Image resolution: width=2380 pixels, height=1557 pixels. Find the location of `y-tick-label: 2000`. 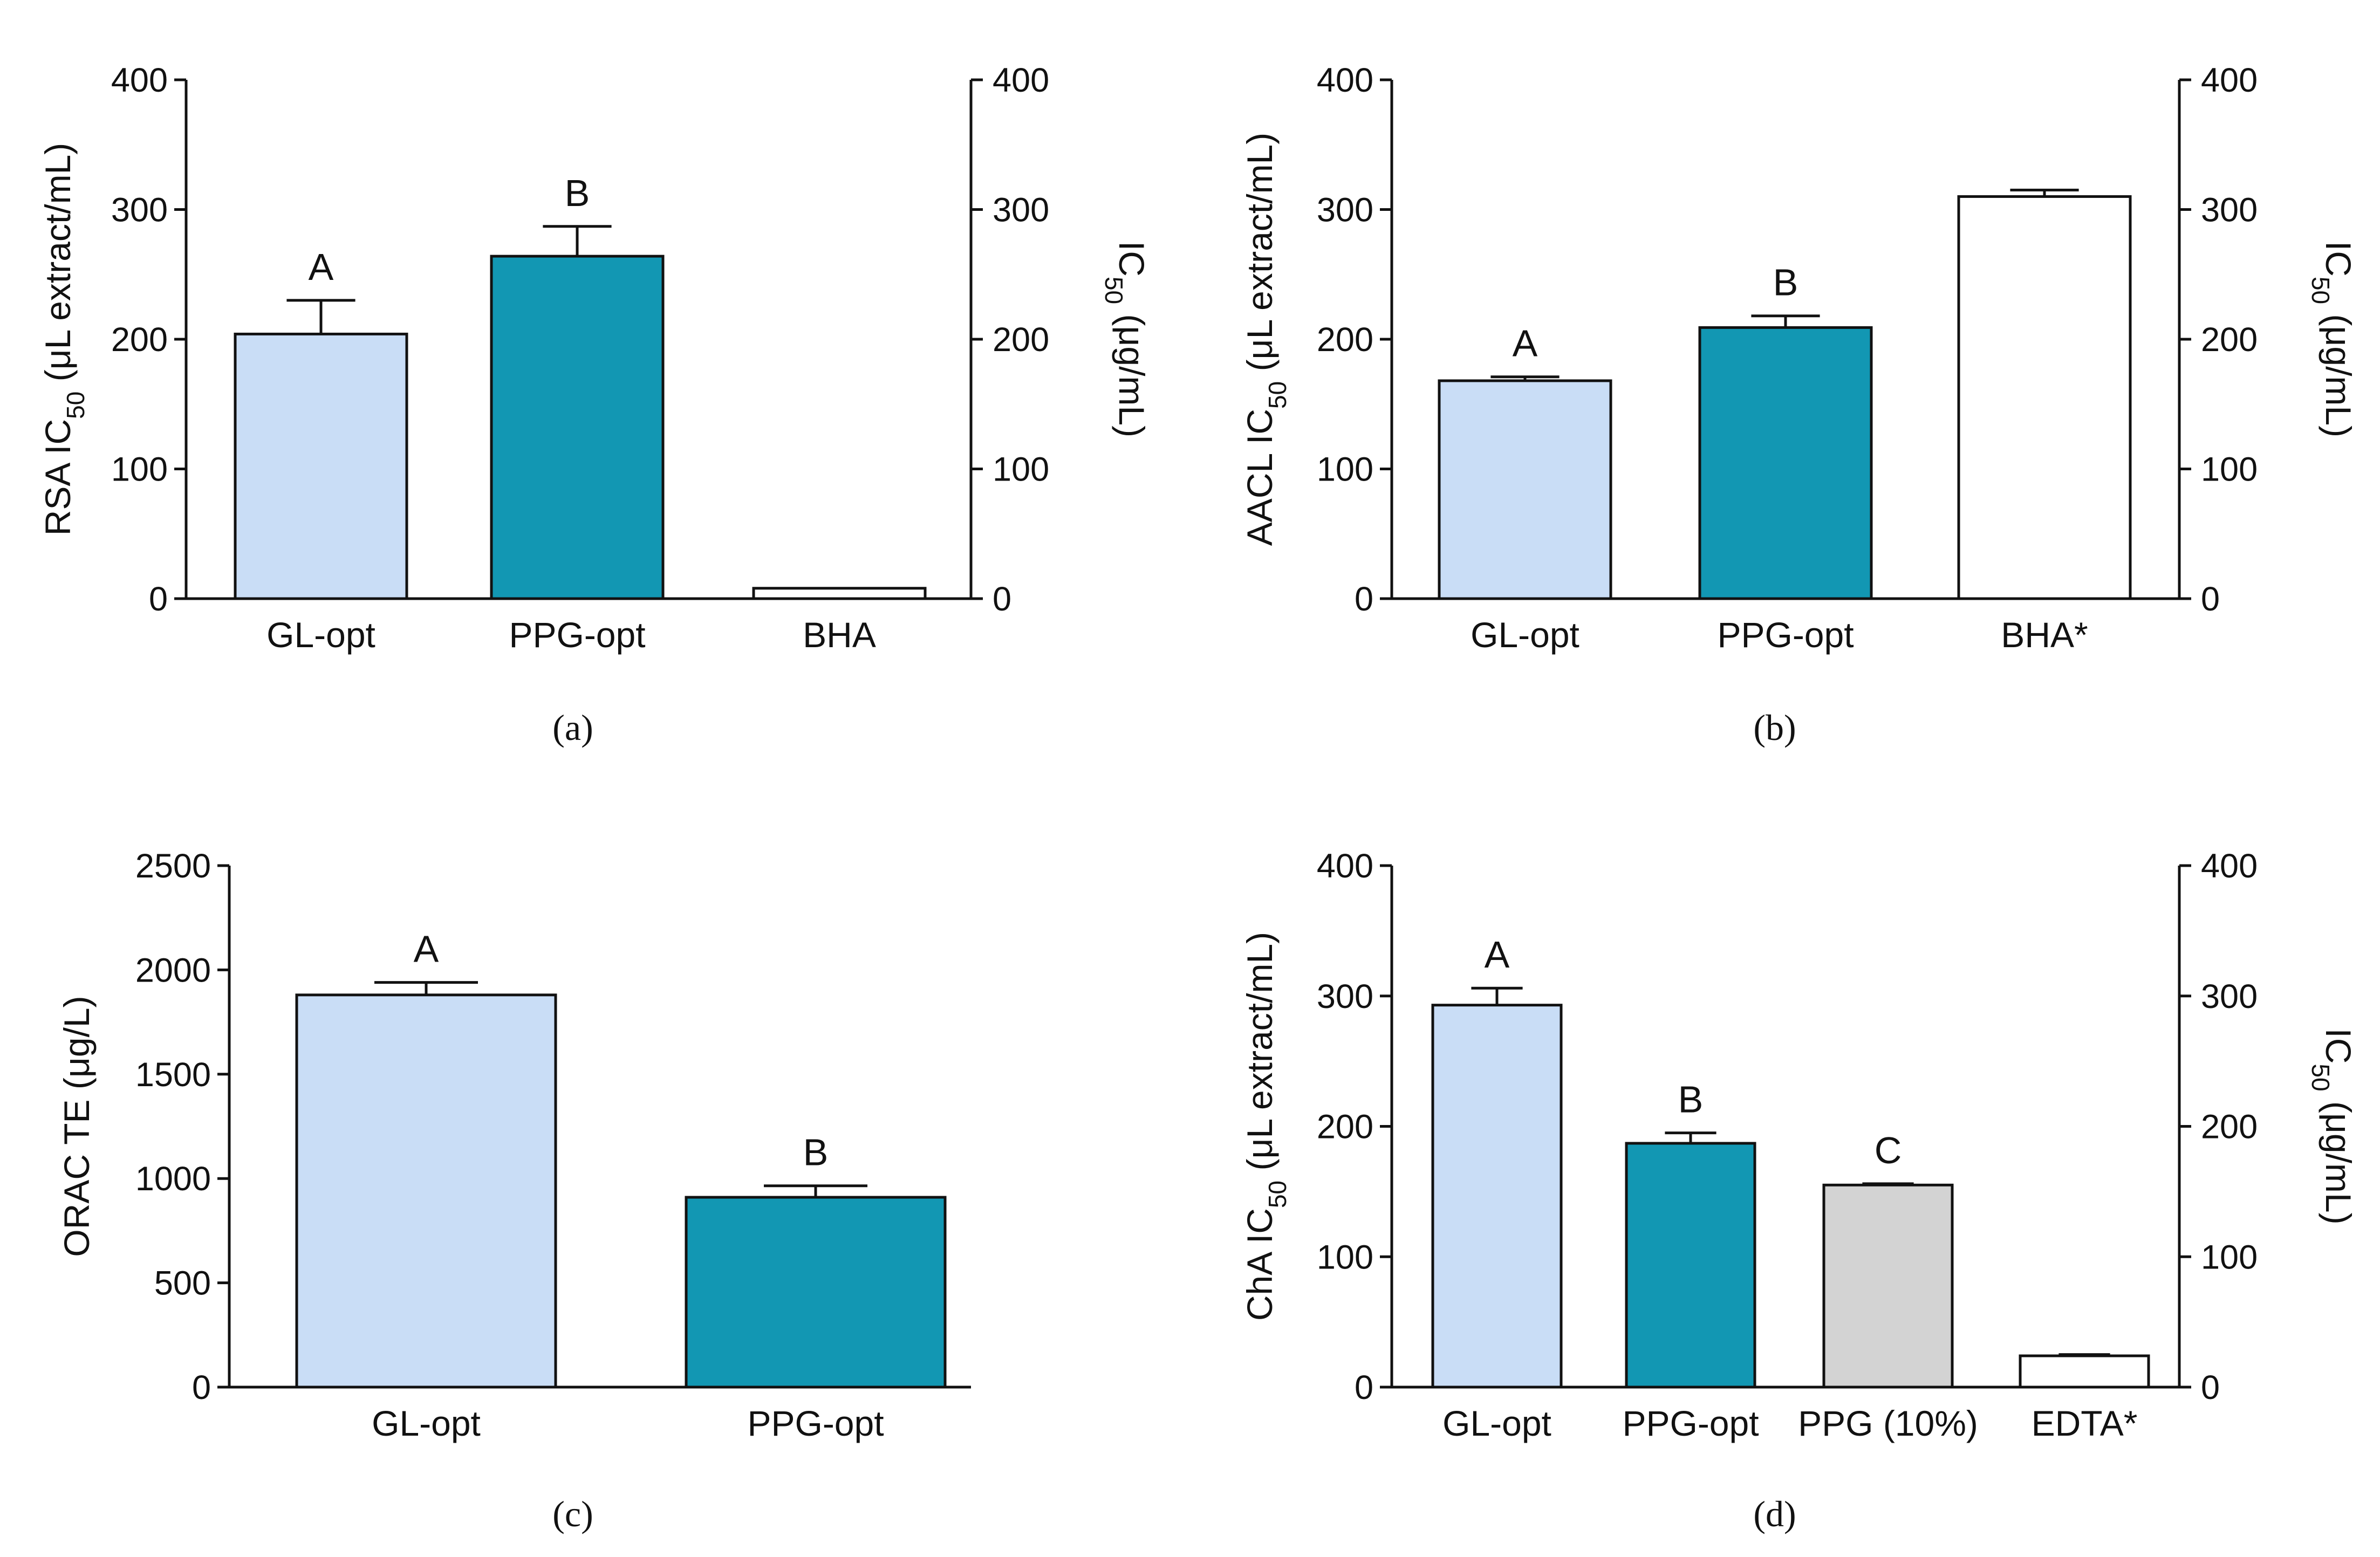

y-tick-label: 2000 is located at coordinates (173, 970).